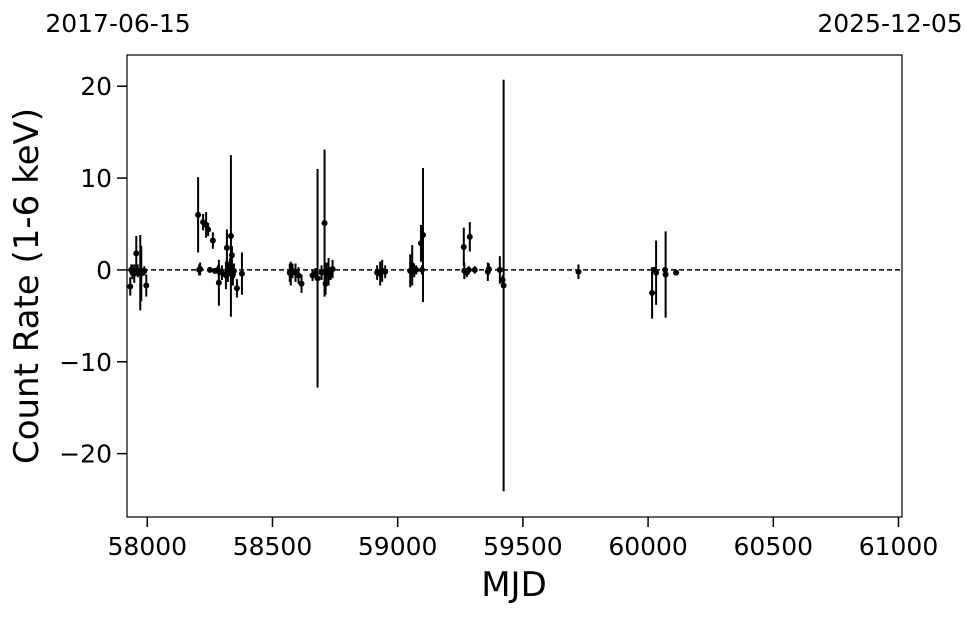 The width and height of the screenshot is (980, 617). I want to click on x-axis-label: MJD, so click(514, 585).